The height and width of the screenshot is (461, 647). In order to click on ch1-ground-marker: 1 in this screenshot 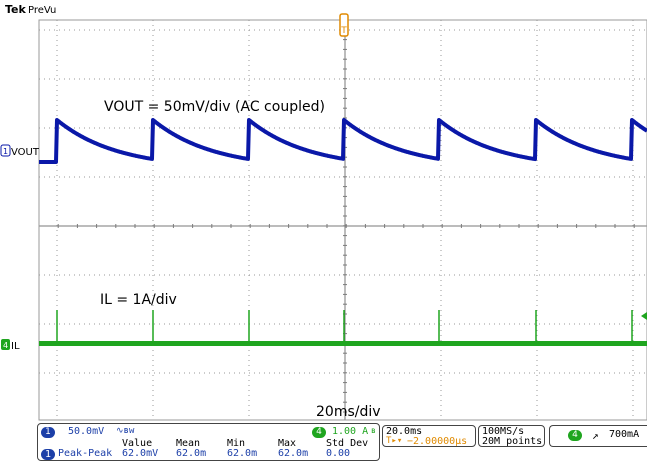, I will do `click(5, 150)`.